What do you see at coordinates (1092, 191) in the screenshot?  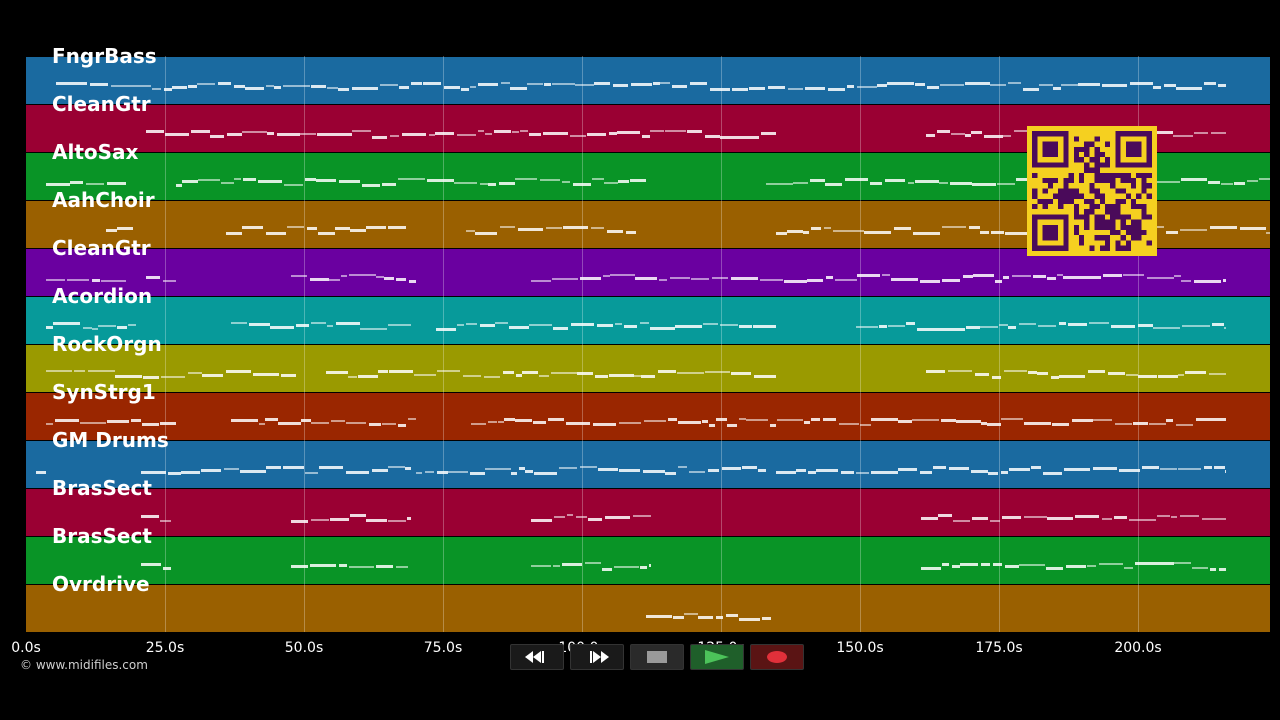 I see `qr-code-icon` at bounding box center [1092, 191].